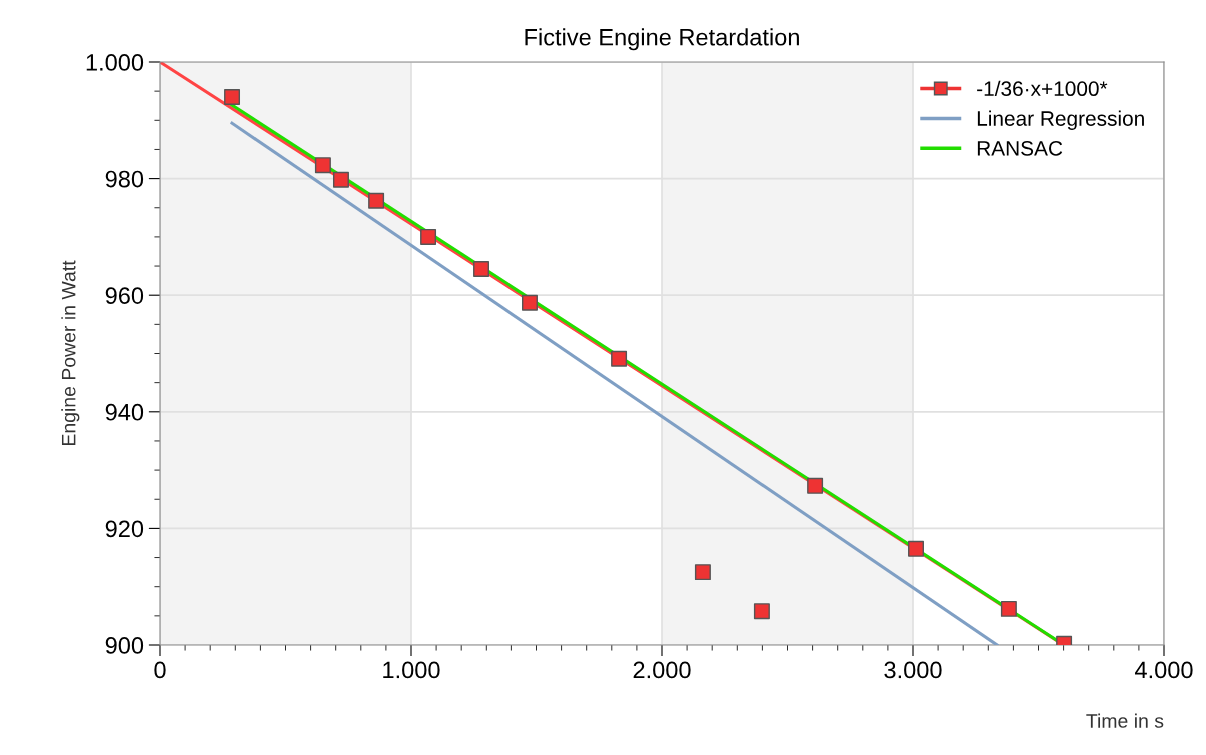 The image size is (1206, 755). I want to click on y-tick-label: 900, so click(124, 645).